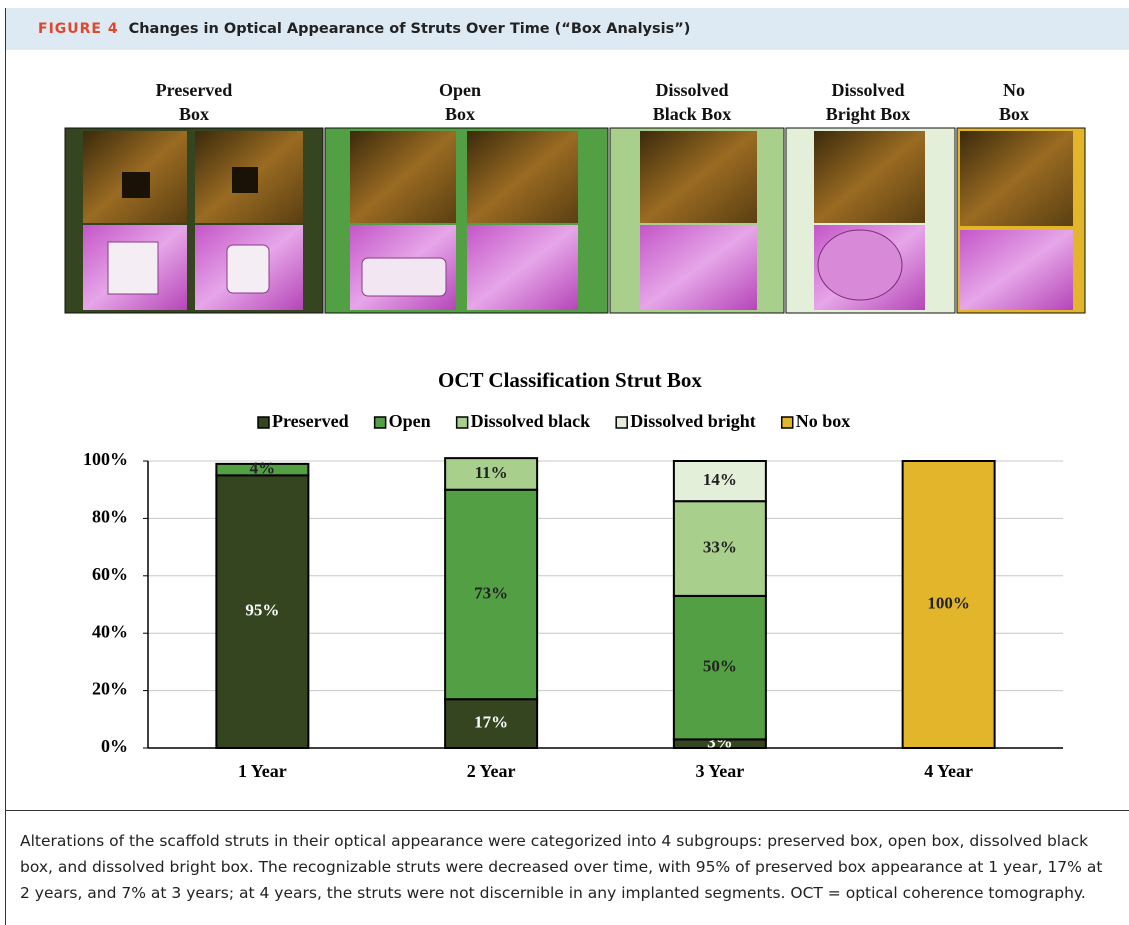 Image resolution: width=1129 pixels, height=925 pixels. What do you see at coordinates (110, 631) in the screenshot?
I see `y-tick-label: 40%` at bounding box center [110, 631].